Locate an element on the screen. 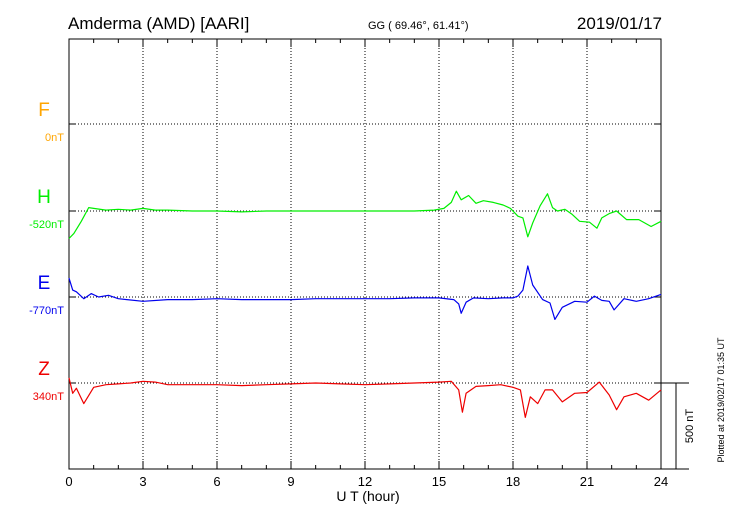 The width and height of the screenshot is (730, 520). component-labels: F 0nT H -520nT E -770nT Z 340nT is located at coordinates (46, 251).